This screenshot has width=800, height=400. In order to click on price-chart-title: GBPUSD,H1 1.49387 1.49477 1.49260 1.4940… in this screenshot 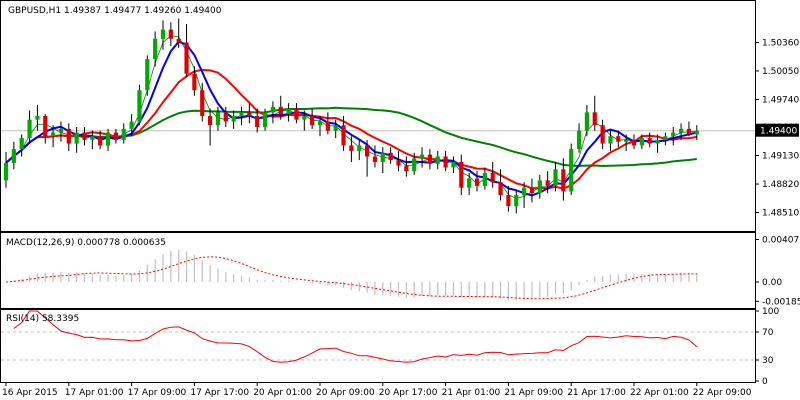, I will do `click(115, 11)`.